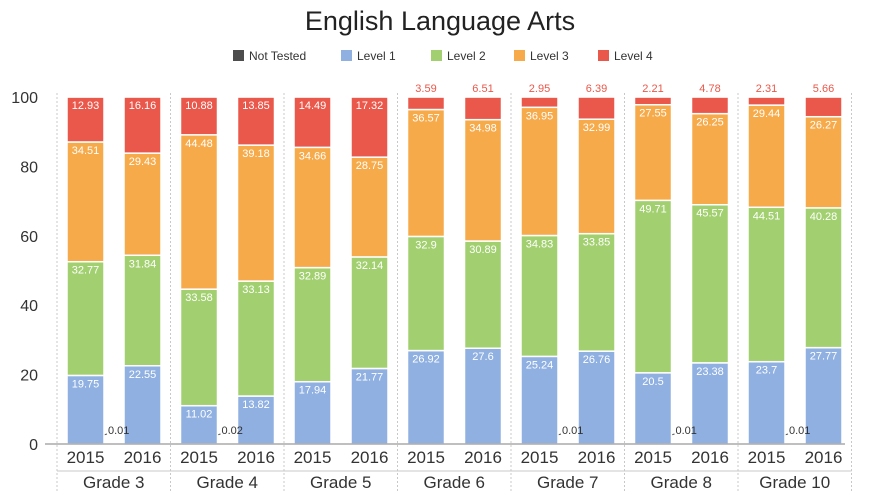 The image size is (880, 501). Describe the element at coordinates (767, 216) in the screenshot. I see `data-label-level-2: 44.51` at that location.